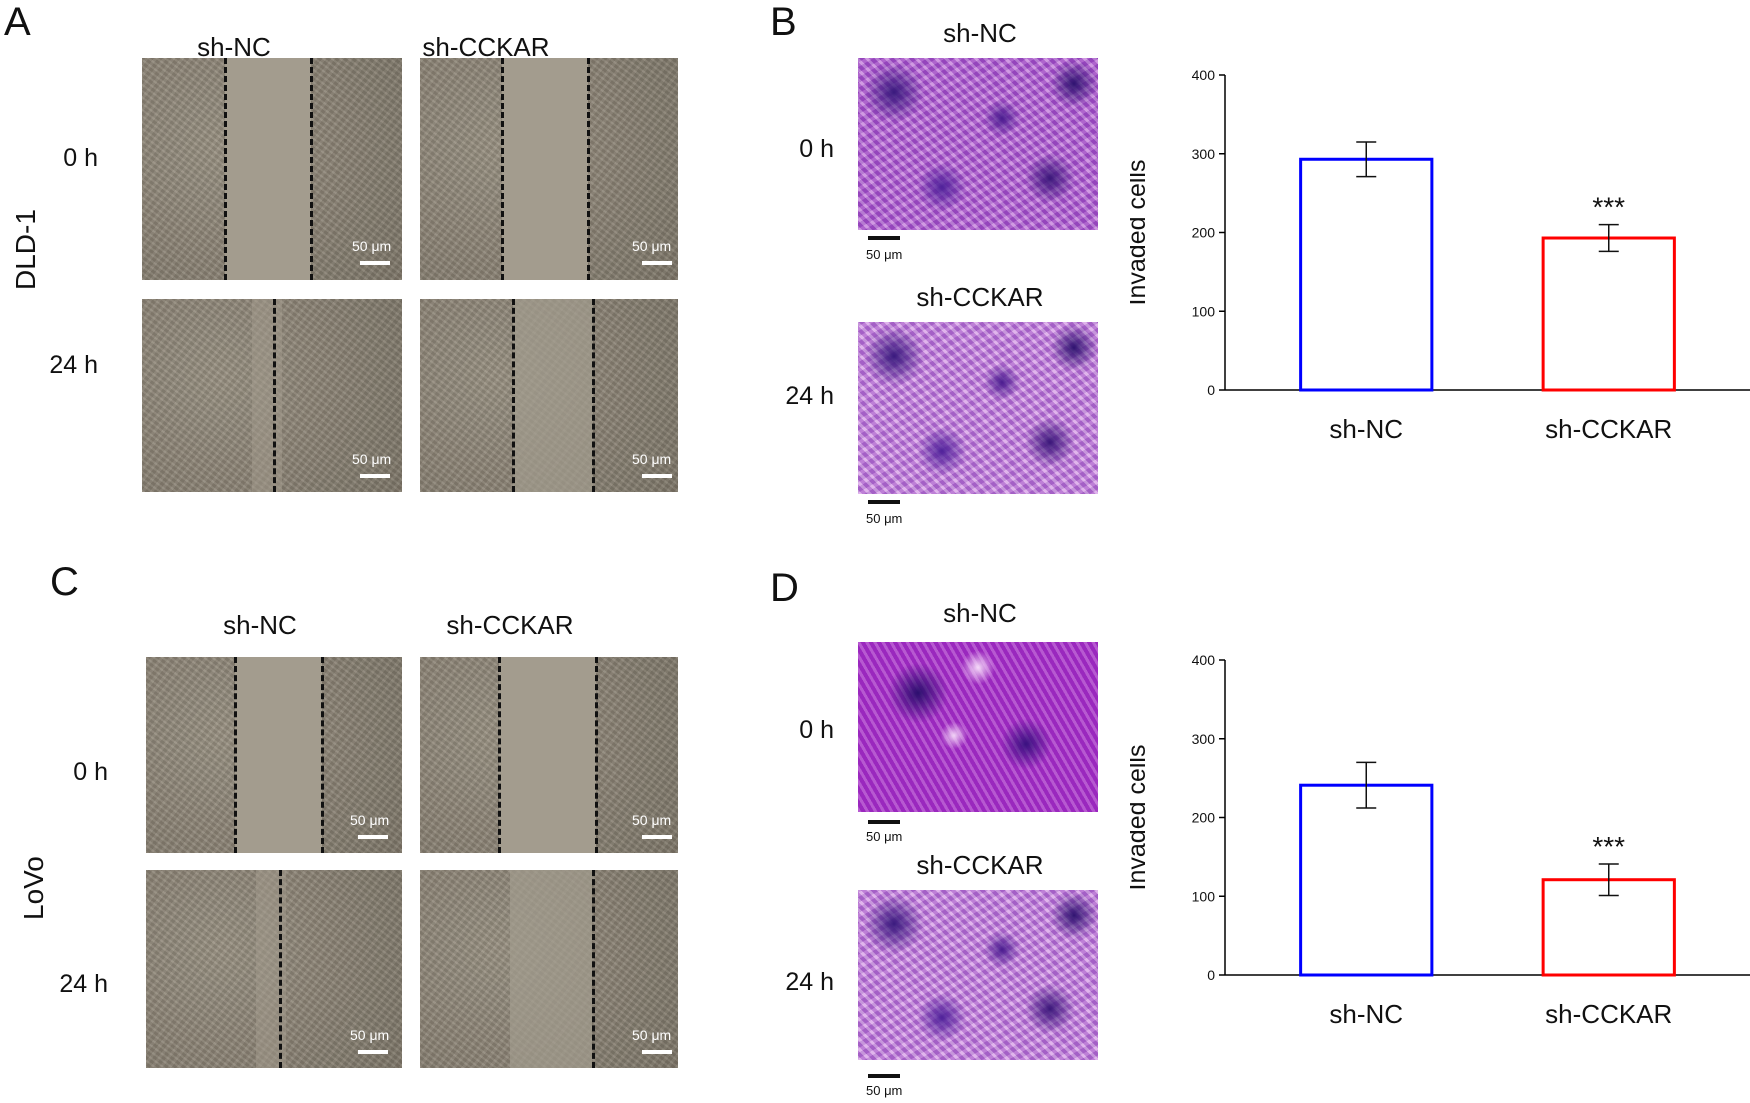 This screenshot has width=1750, height=1103. What do you see at coordinates (549, 755) in the screenshot?
I see `wound-image-lovo-ckar-0h: 50 μm` at bounding box center [549, 755].